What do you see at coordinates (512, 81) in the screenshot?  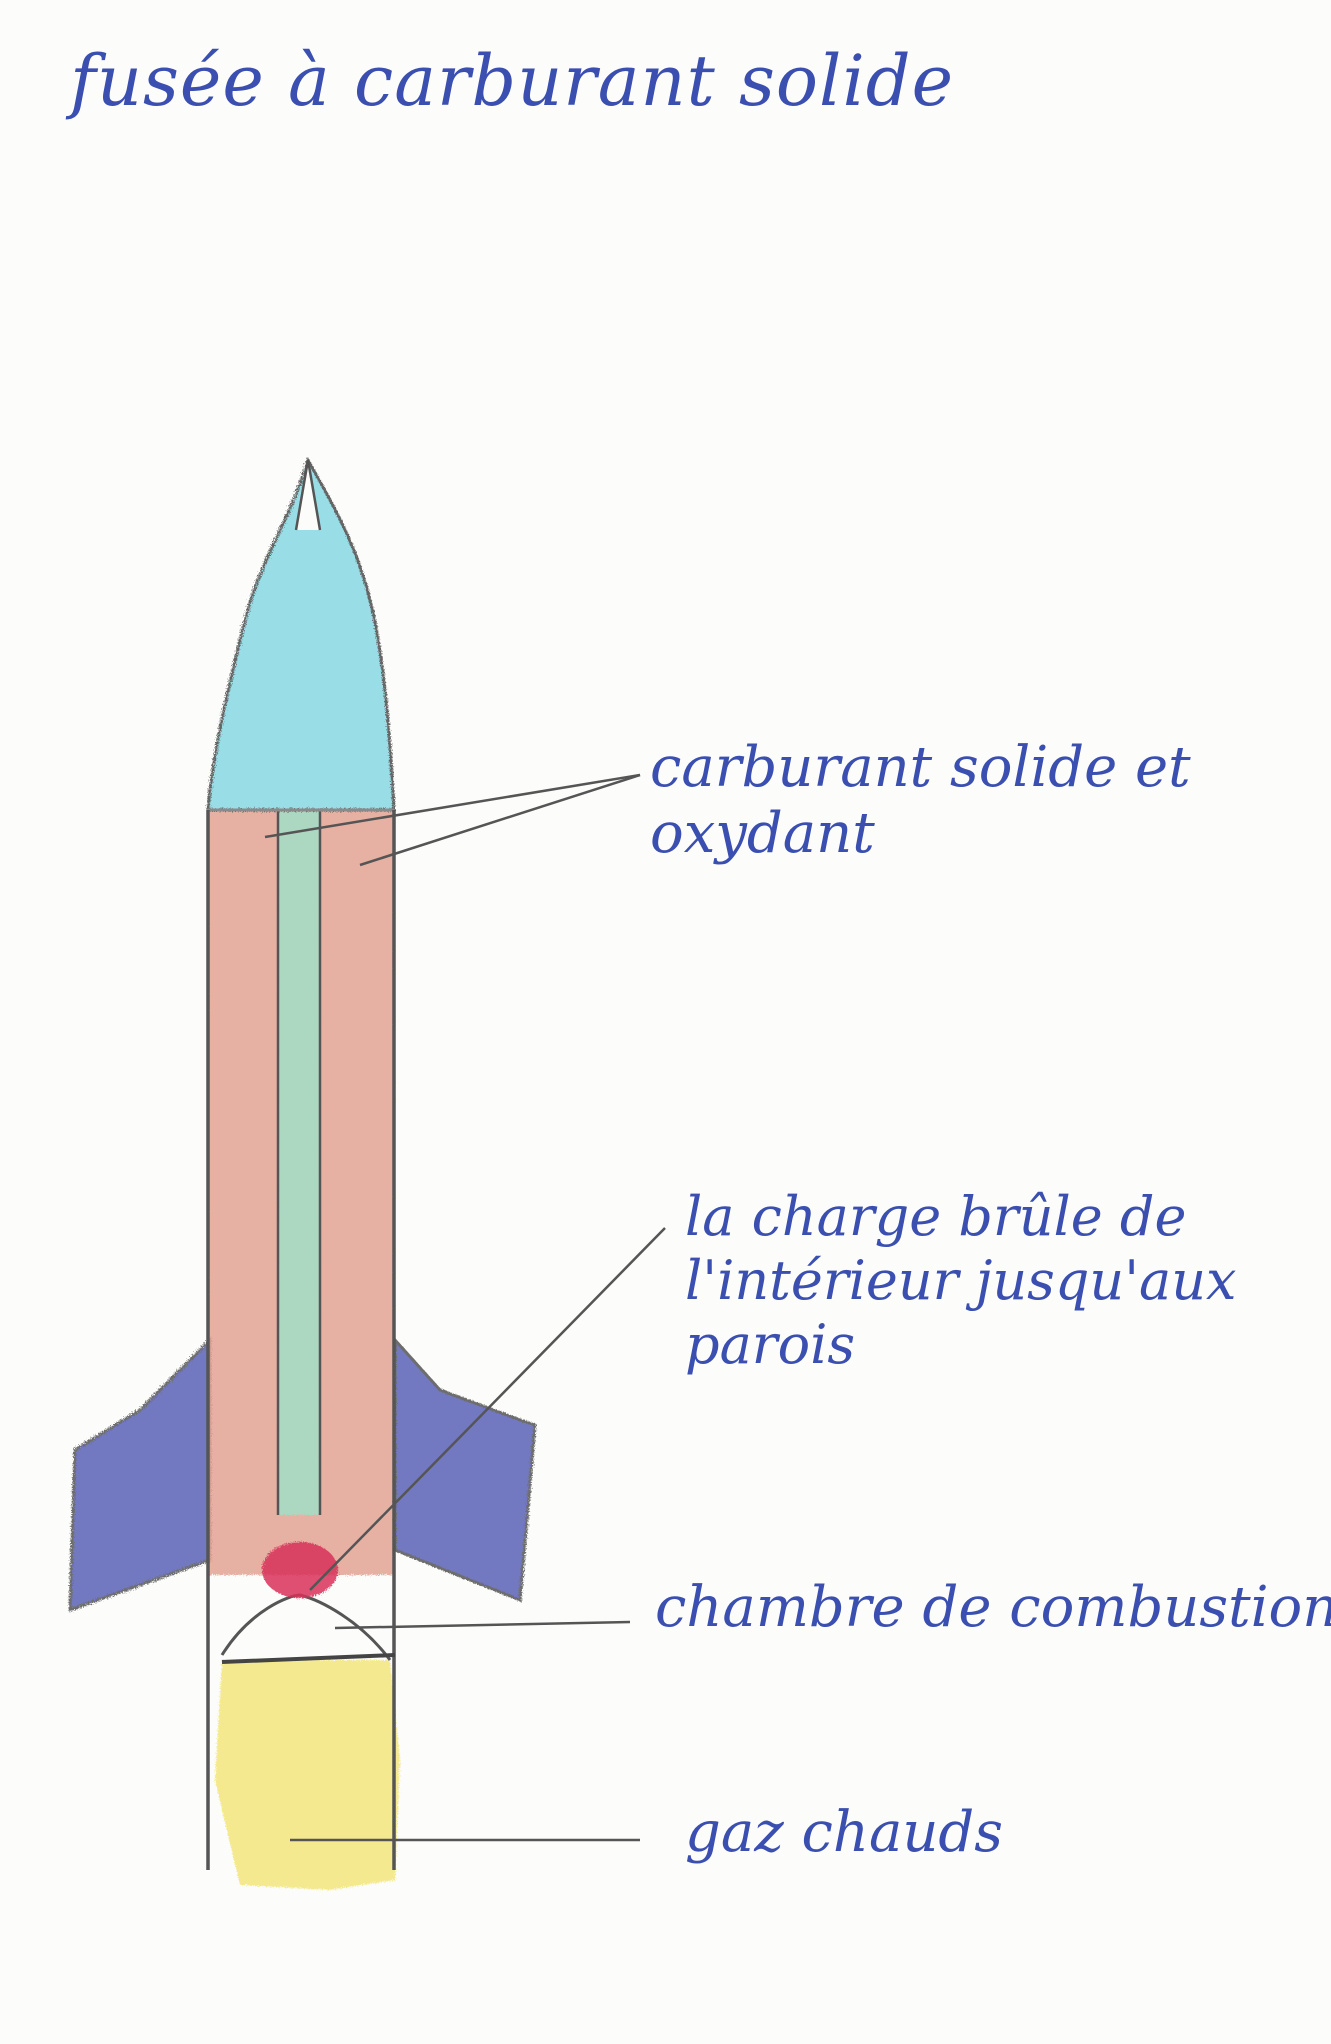 I see `diagram-title: fusée à carburant solide` at bounding box center [512, 81].